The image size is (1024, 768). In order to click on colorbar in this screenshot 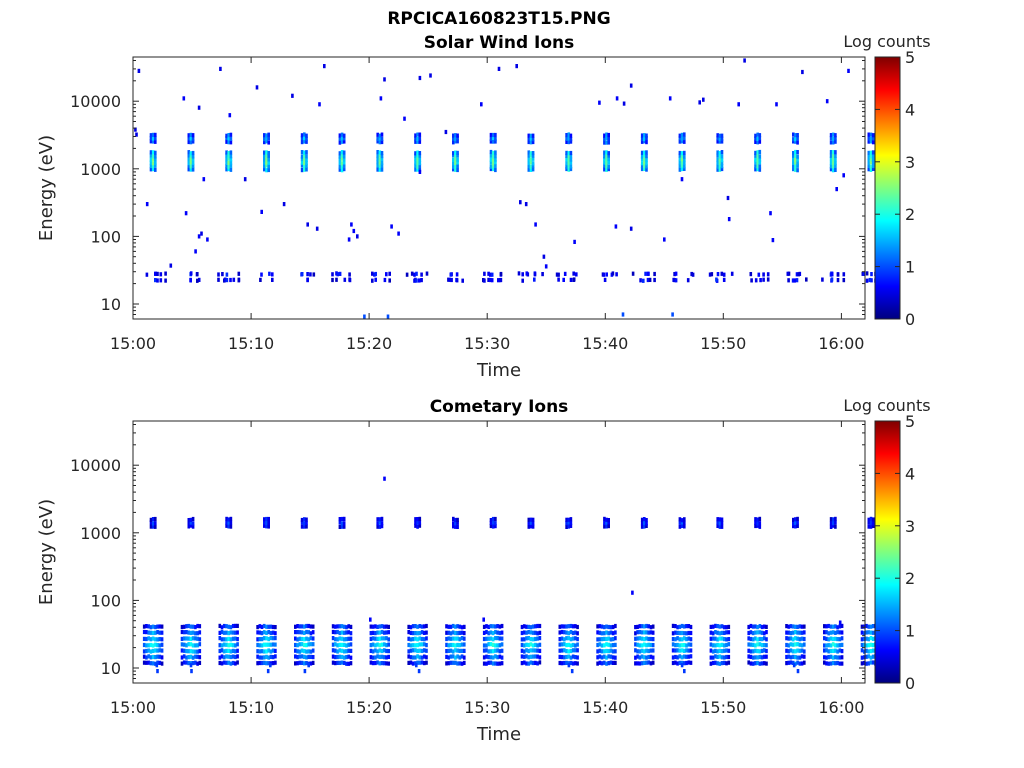, I will do `click(887, 552)`.